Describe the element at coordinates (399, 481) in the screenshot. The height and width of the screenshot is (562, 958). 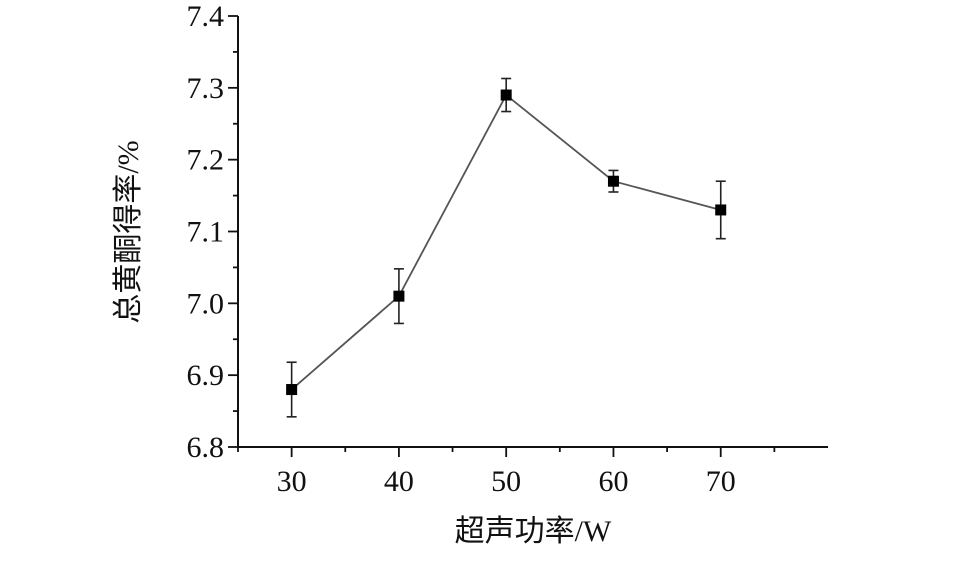
I see `x-tick-label: 40` at that location.